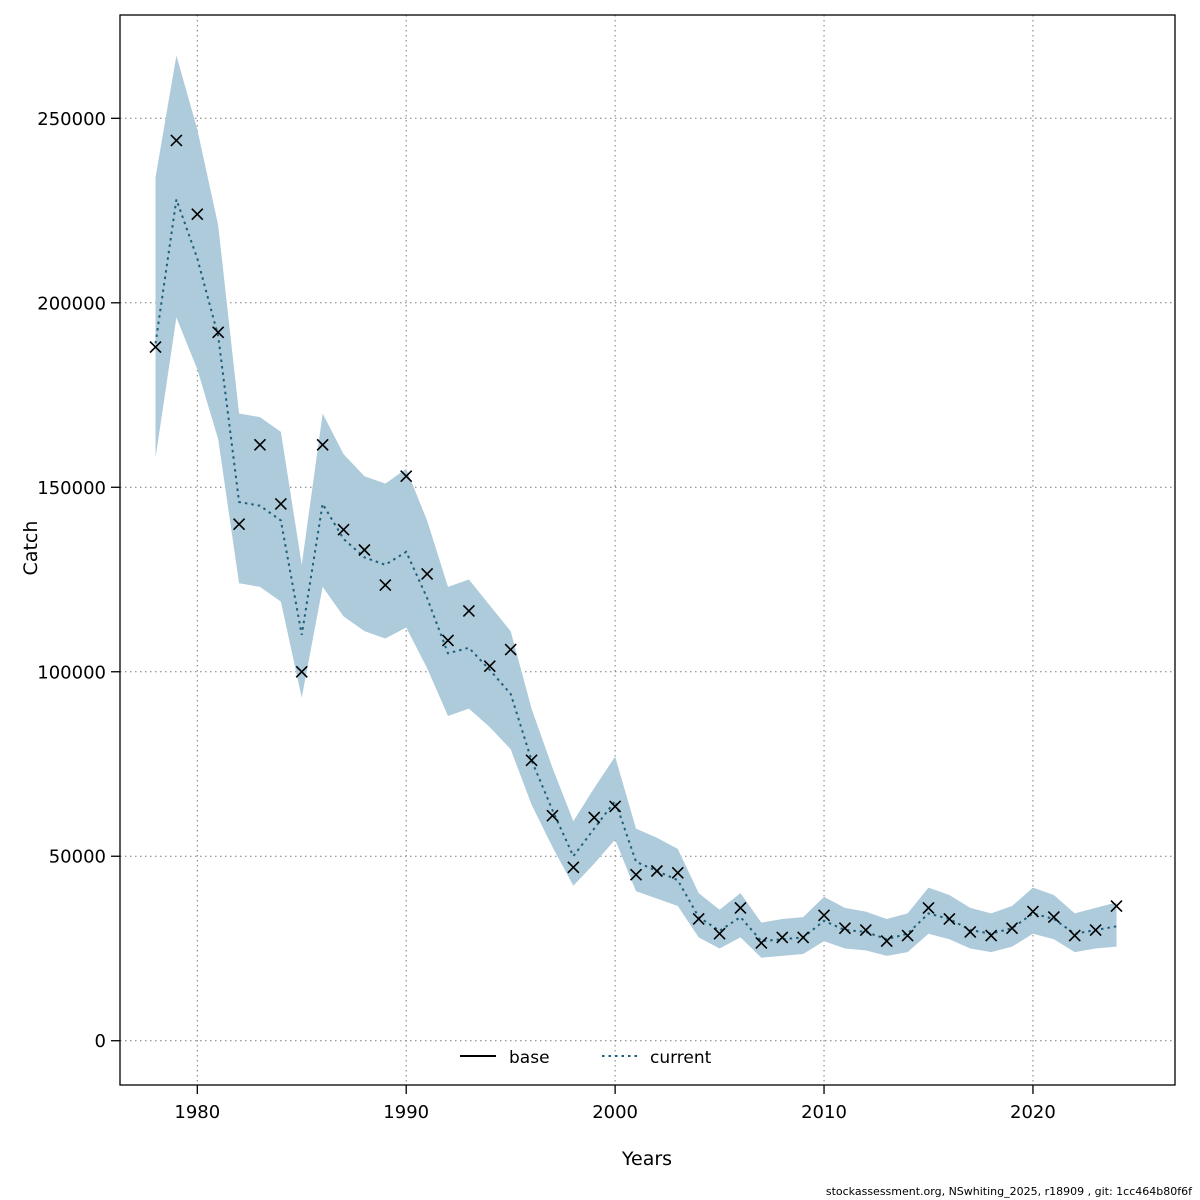 The image size is (1200, 1200). What do you see at coordinates (529, 1058) in the screenshot?
I see `legend-label-base: base` at bounding box center [529, 1058].